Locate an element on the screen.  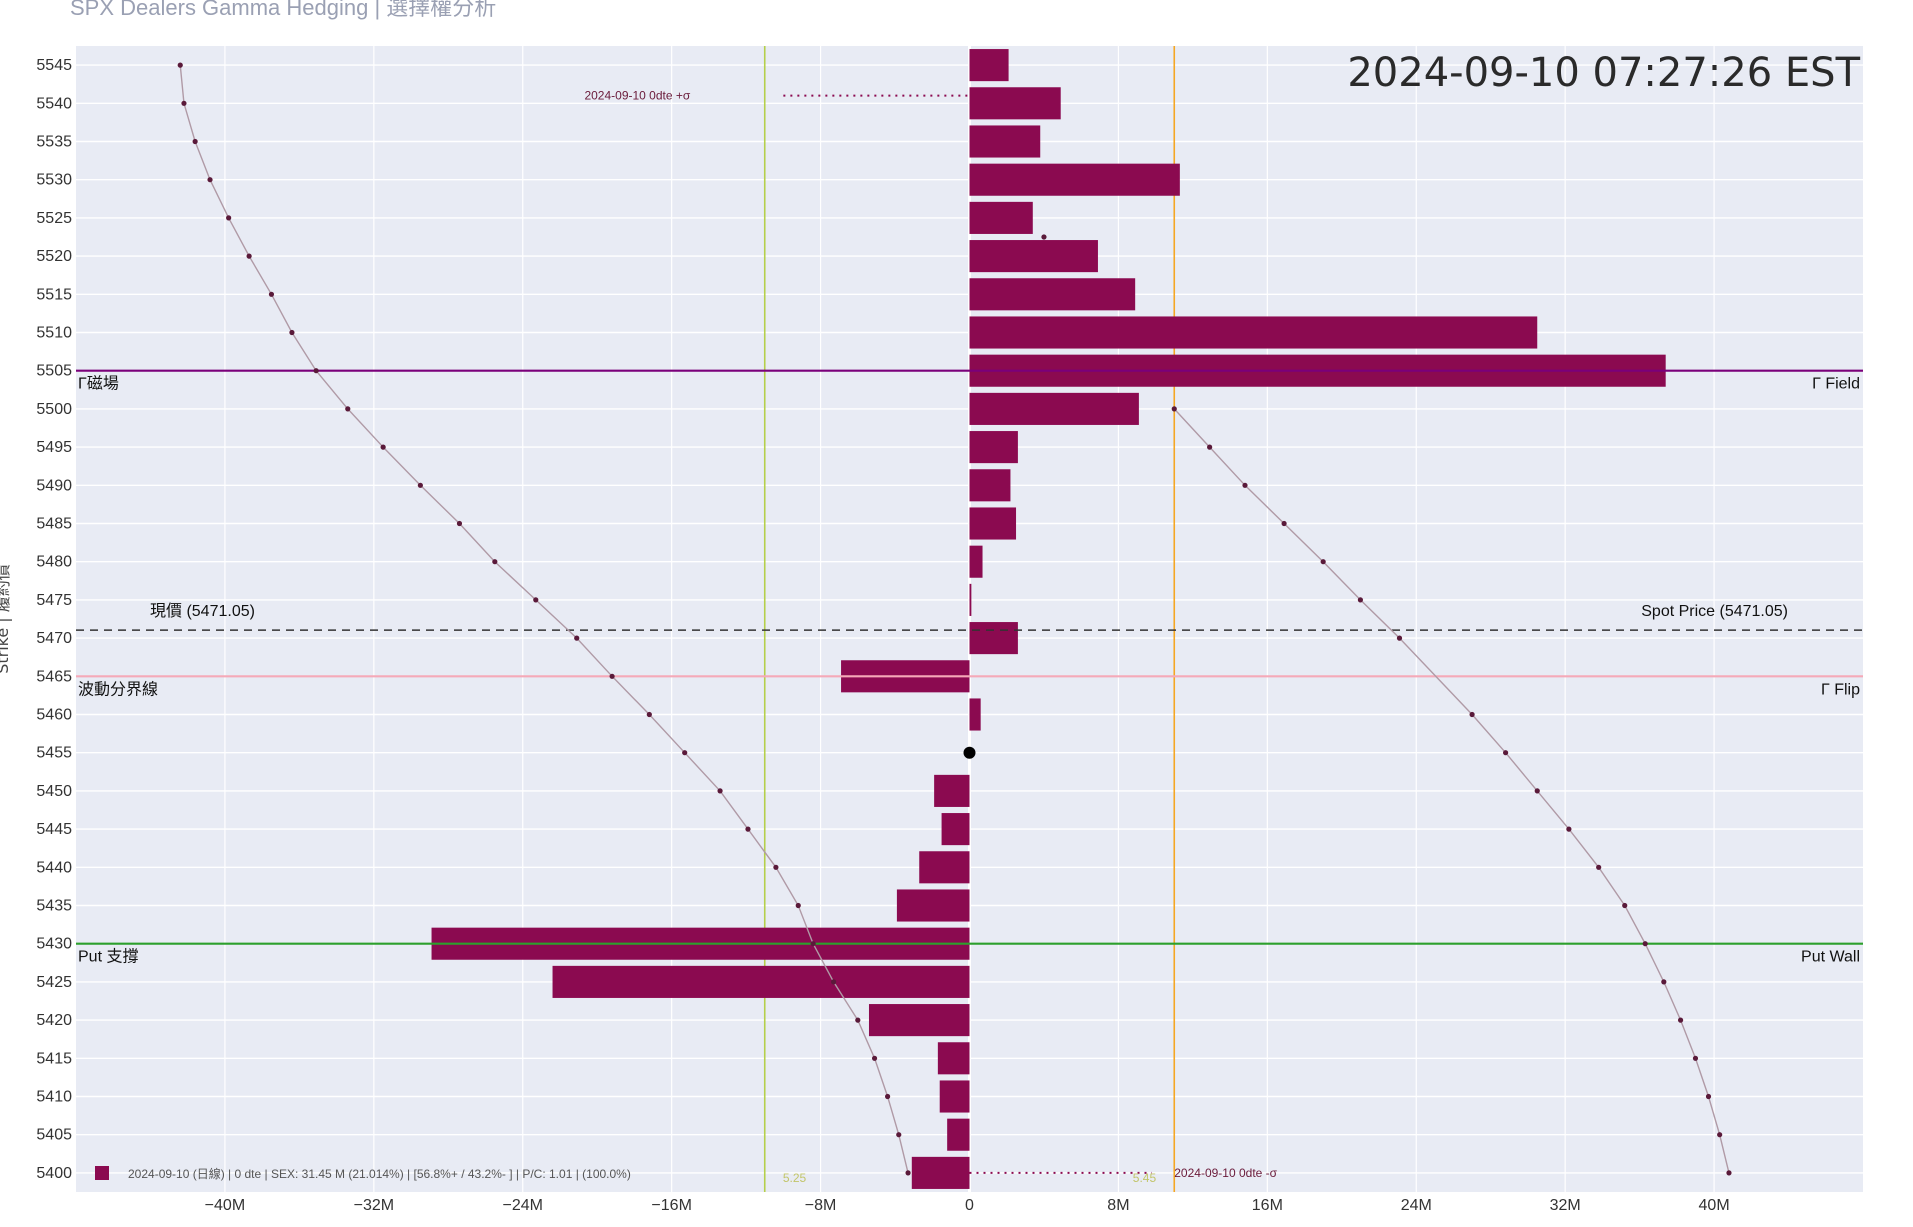
y-tick-label: 5495 is located at coordinates (54, 447).